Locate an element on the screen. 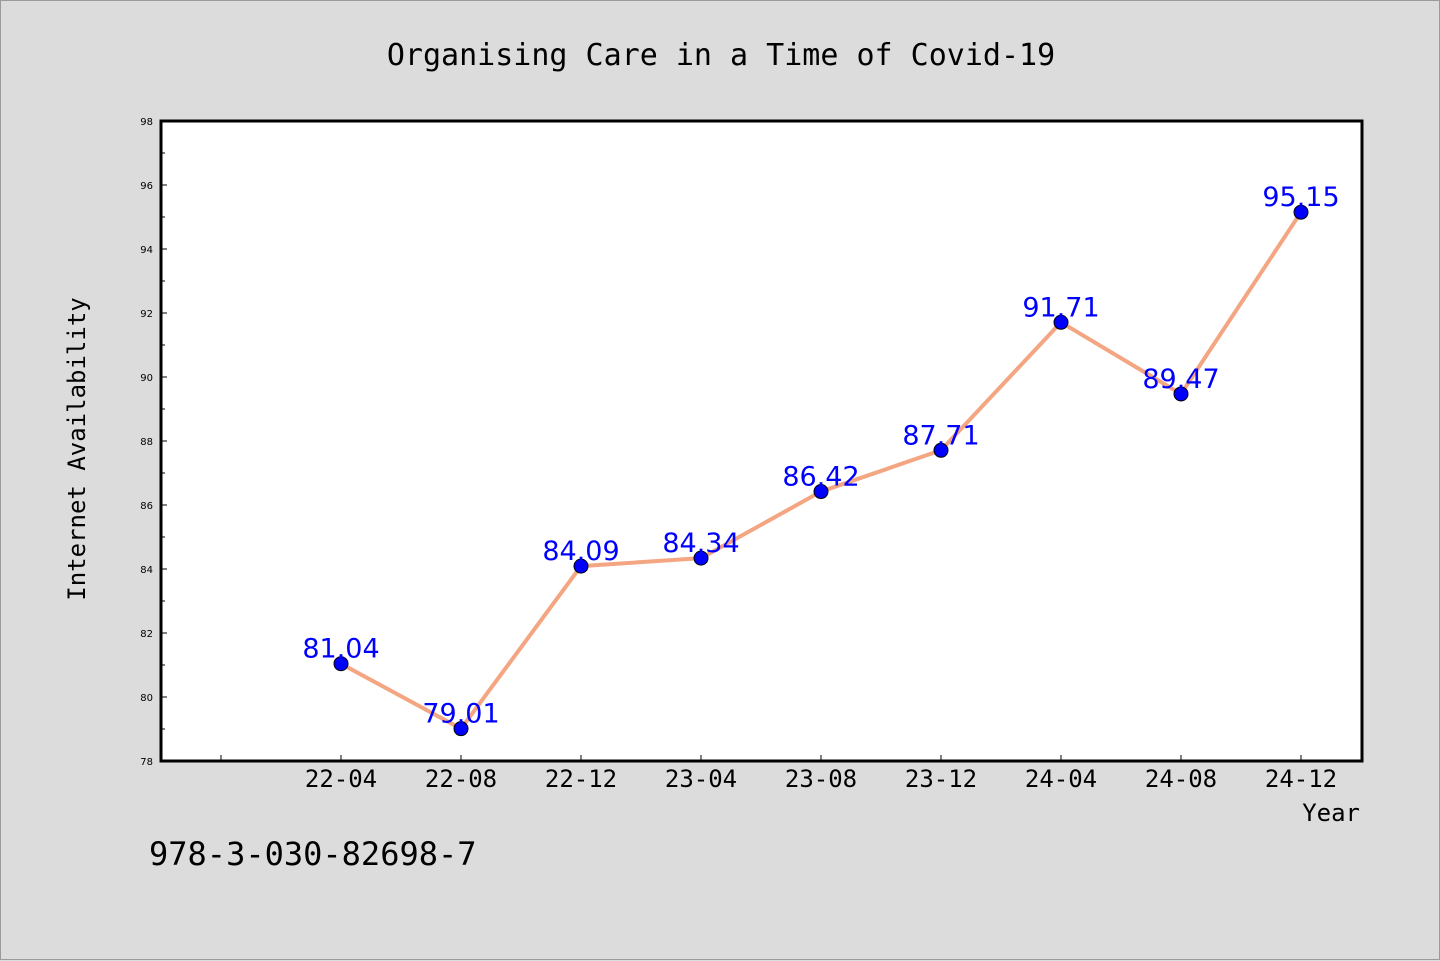  y-tick-label: 78 is located at coordinates (146, 762).